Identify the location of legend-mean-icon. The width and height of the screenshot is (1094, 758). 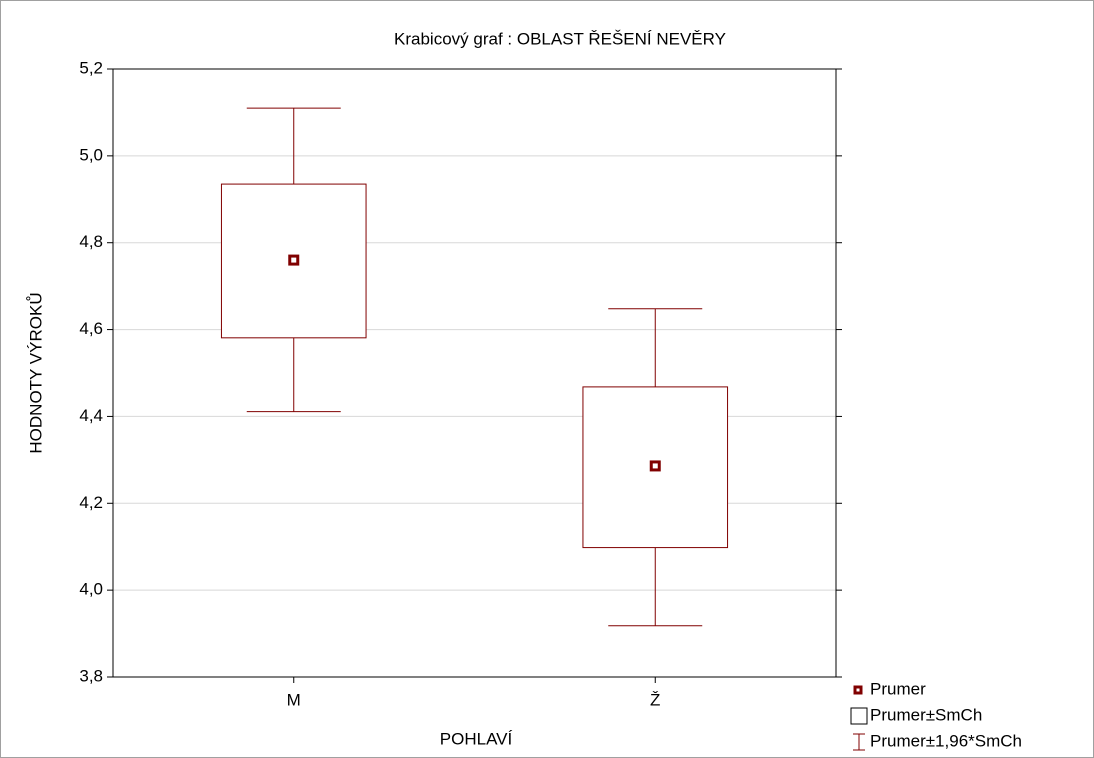
(858, 690).